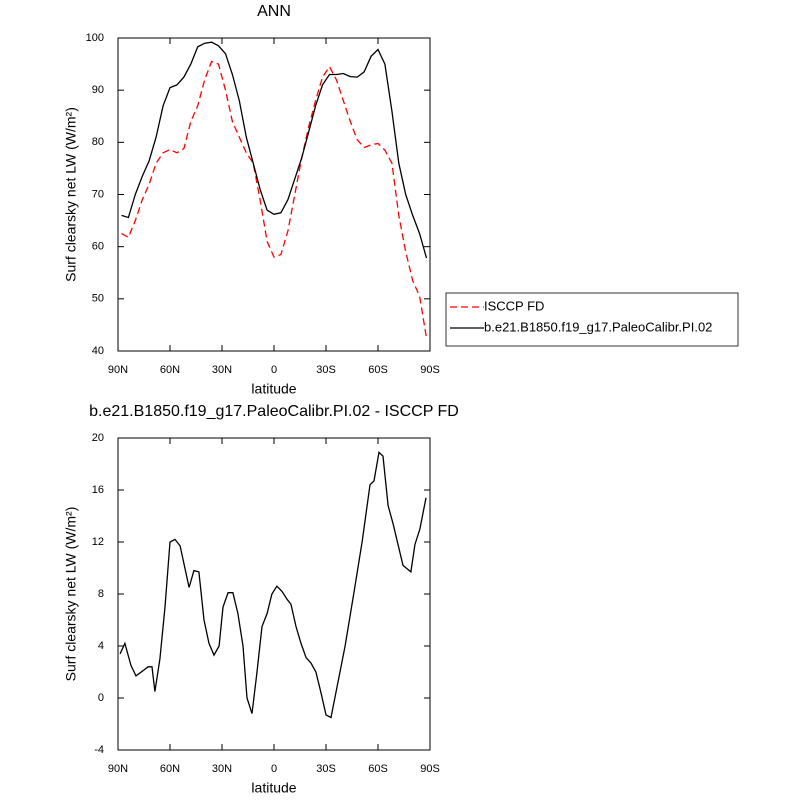  I want to click on y-tick-label: 12, so click(98, 542).